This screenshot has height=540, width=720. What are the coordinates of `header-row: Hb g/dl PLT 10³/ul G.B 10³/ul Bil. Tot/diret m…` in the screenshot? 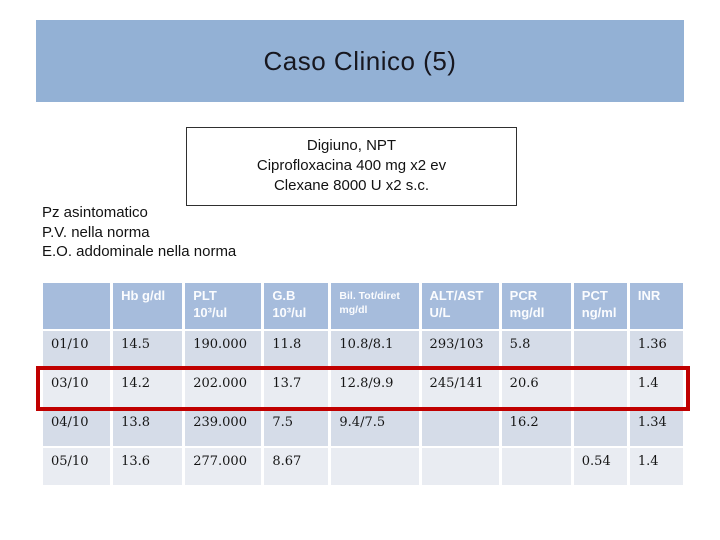 It's located at (363, 306).